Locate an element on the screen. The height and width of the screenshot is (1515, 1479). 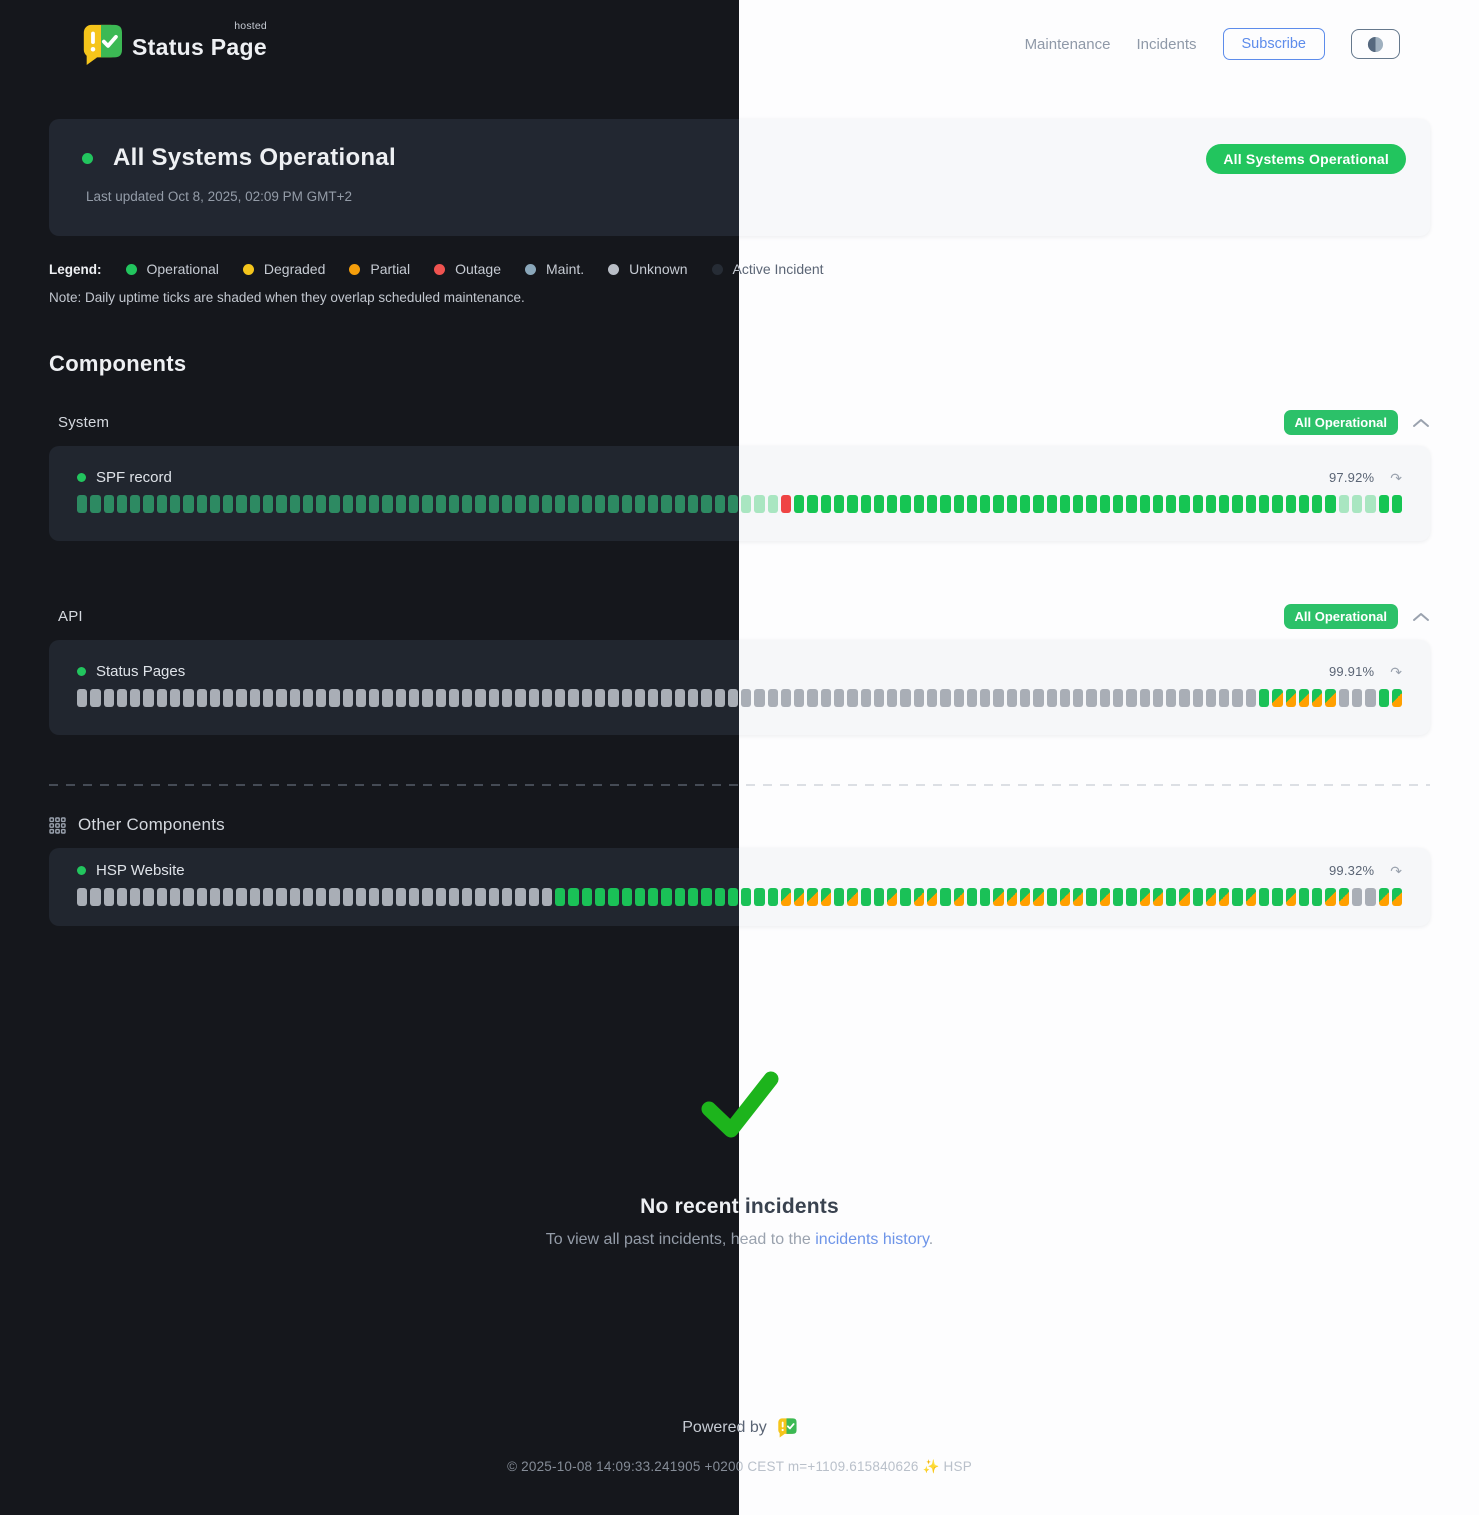
nav-link-maintenance: Maintenance is located at coordinates (1067, 44).